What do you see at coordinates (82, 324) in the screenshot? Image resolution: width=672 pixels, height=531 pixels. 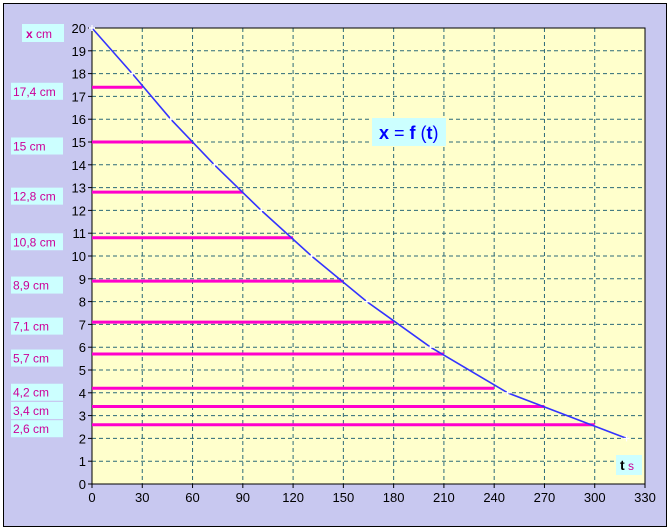 I see `y-tick-label: 7` at bounding box center [82, 324].